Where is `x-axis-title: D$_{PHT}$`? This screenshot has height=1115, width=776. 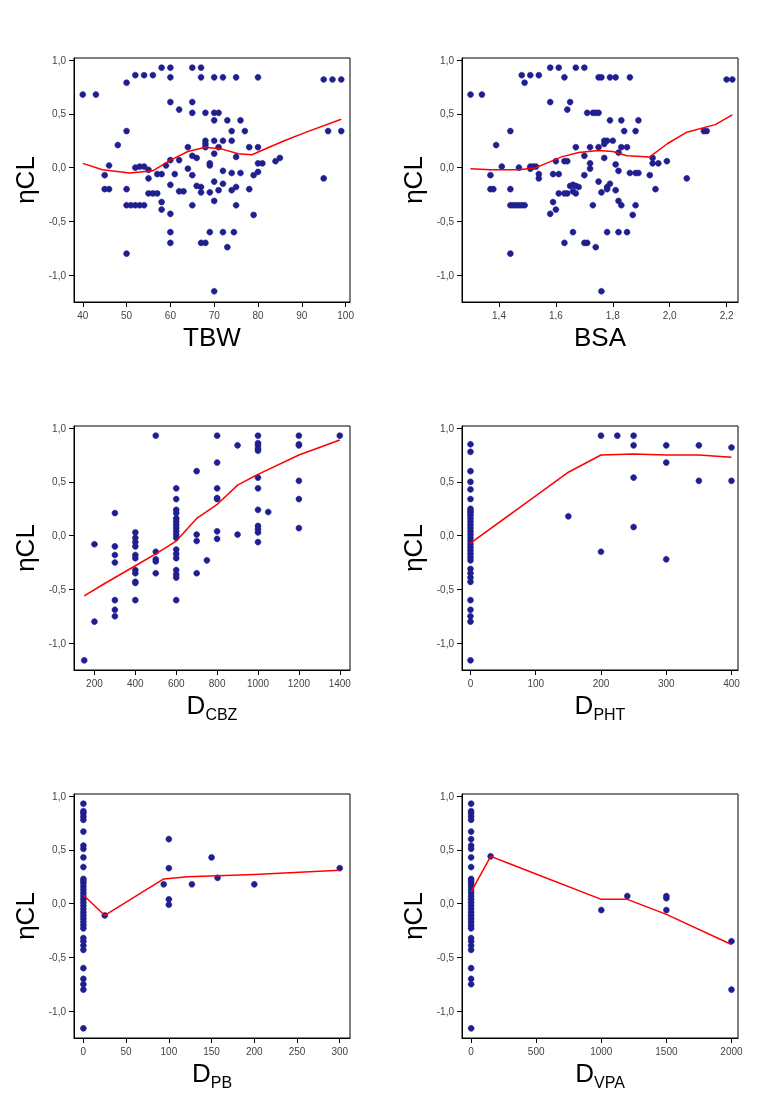 x-axis-title: D$_{PHT}$ is located at coordinates (600, 707).